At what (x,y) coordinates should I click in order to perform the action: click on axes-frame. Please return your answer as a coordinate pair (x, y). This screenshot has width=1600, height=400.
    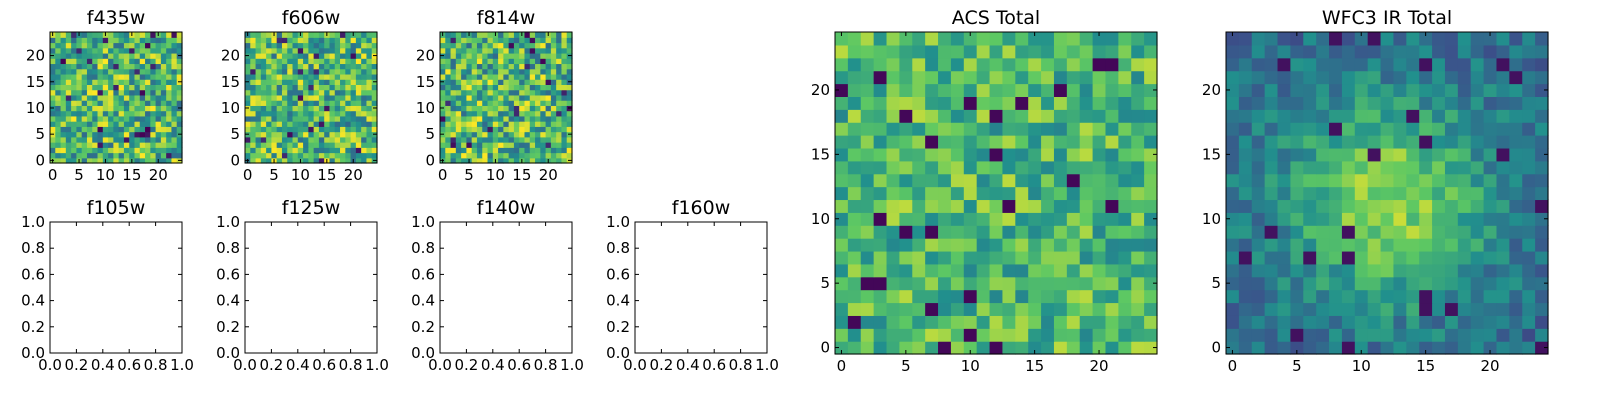
    Looking at the image, I should click on (506, 97).